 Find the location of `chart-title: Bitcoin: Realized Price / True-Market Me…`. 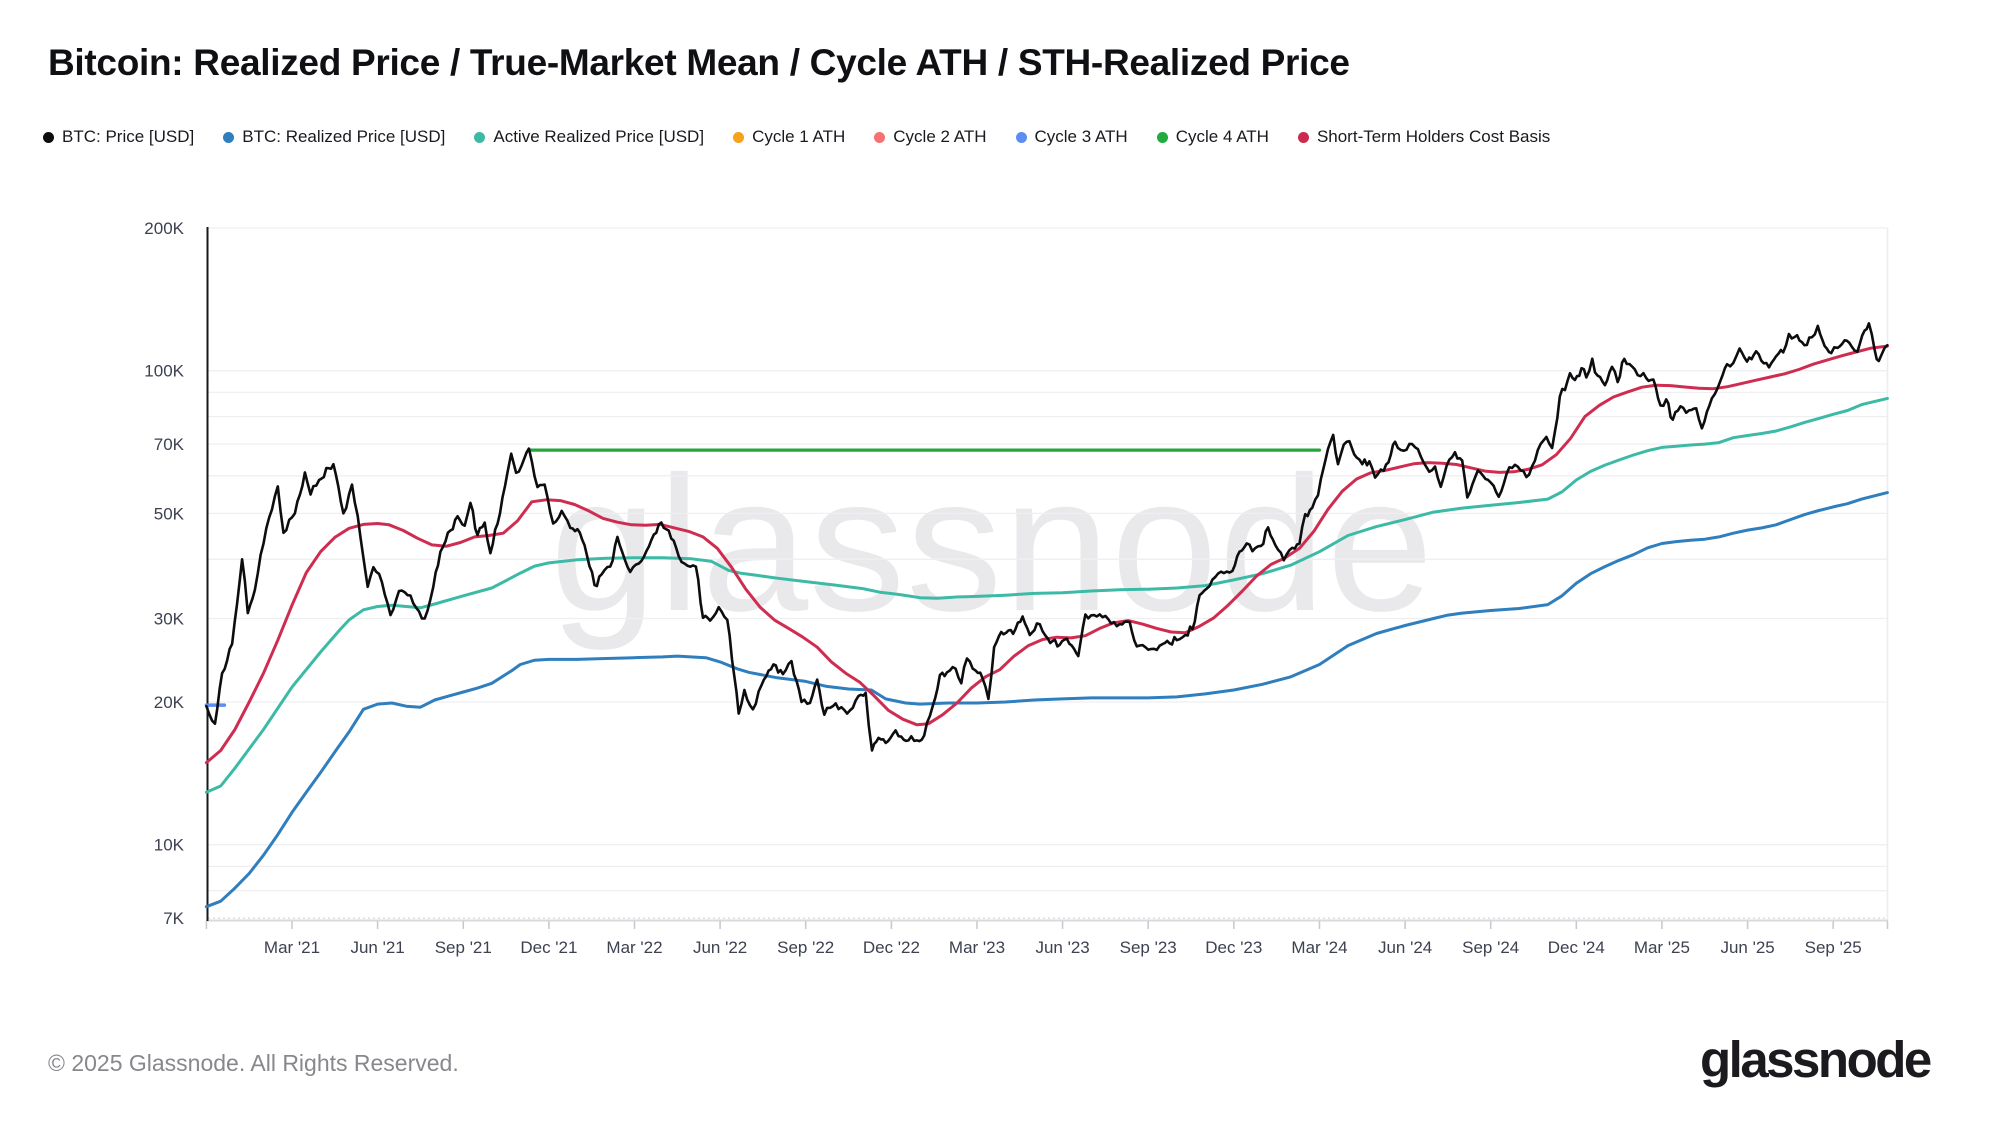

chart-title: Bitcoin: Realized Price / True-Market Me… is located at coordinates (699, 62).